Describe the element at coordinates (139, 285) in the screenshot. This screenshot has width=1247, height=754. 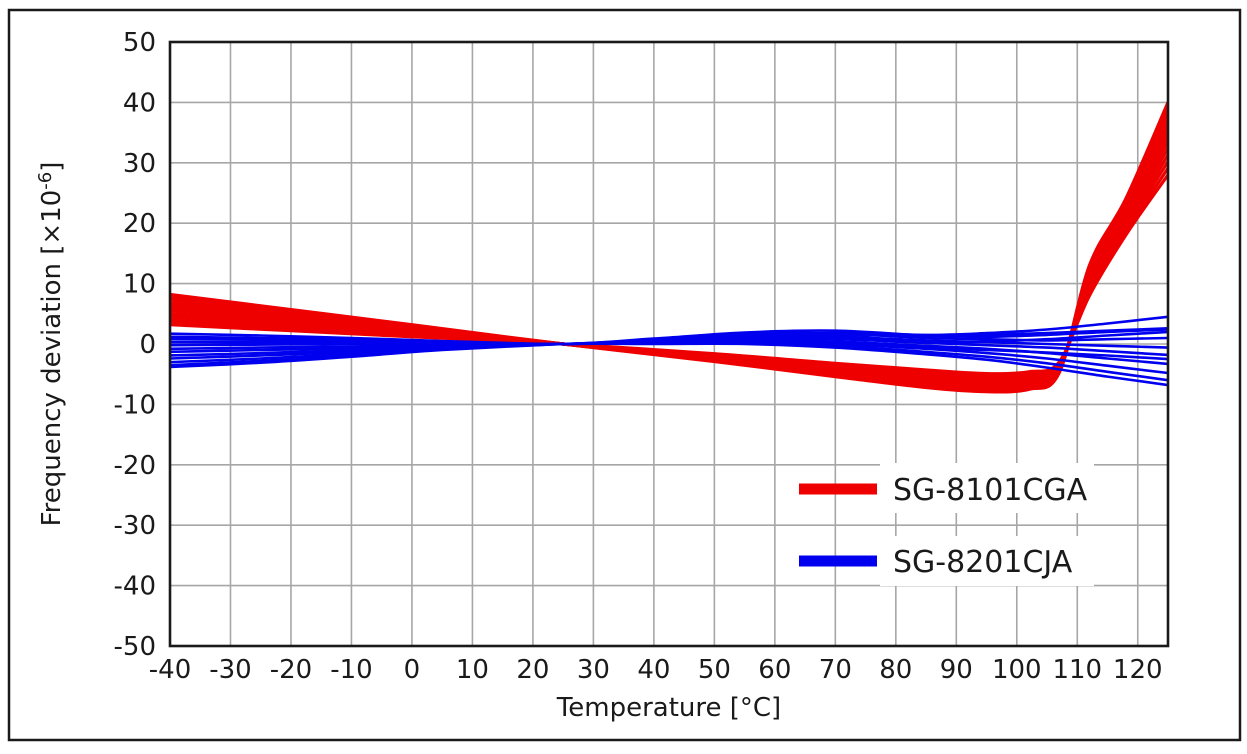
I see `y-tick-label: 10` at that location.